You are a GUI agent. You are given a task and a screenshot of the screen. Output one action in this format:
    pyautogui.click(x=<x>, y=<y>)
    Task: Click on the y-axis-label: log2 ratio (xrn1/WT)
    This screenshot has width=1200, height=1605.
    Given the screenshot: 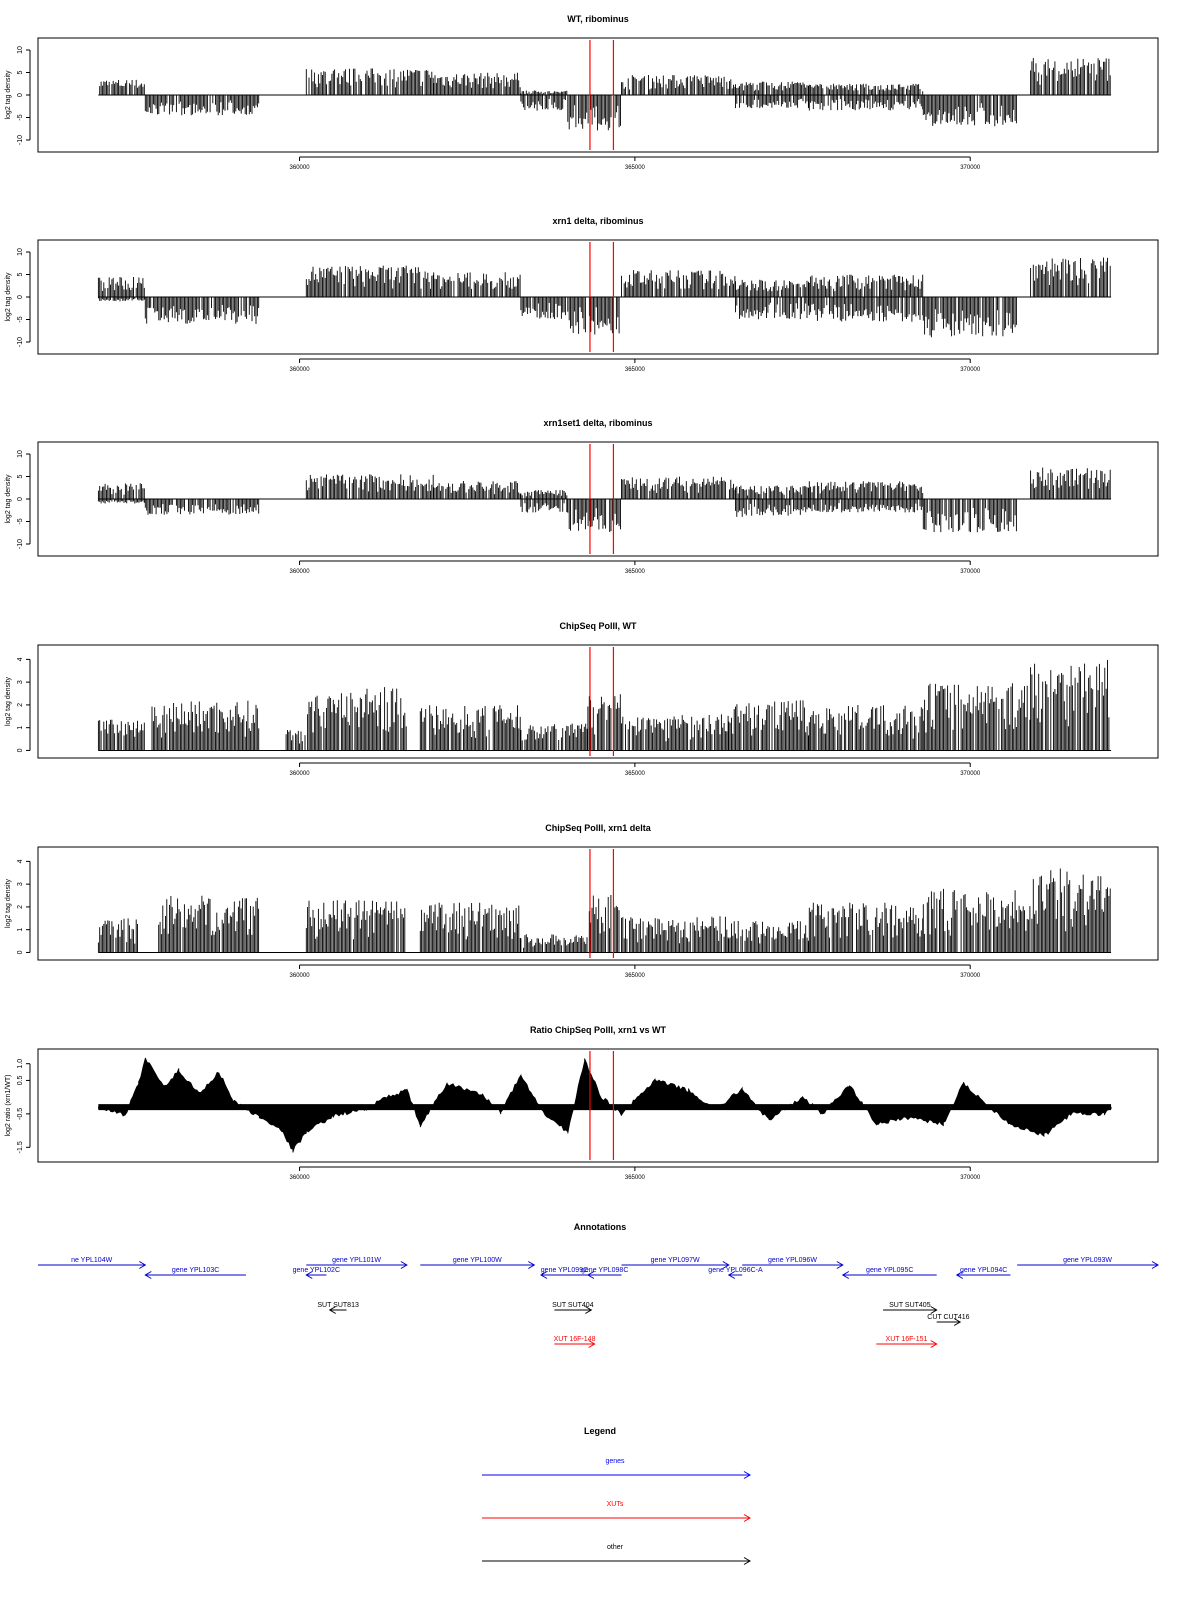 What is the action you would take?
    pyautogui.click(x=8, y=1106)
    